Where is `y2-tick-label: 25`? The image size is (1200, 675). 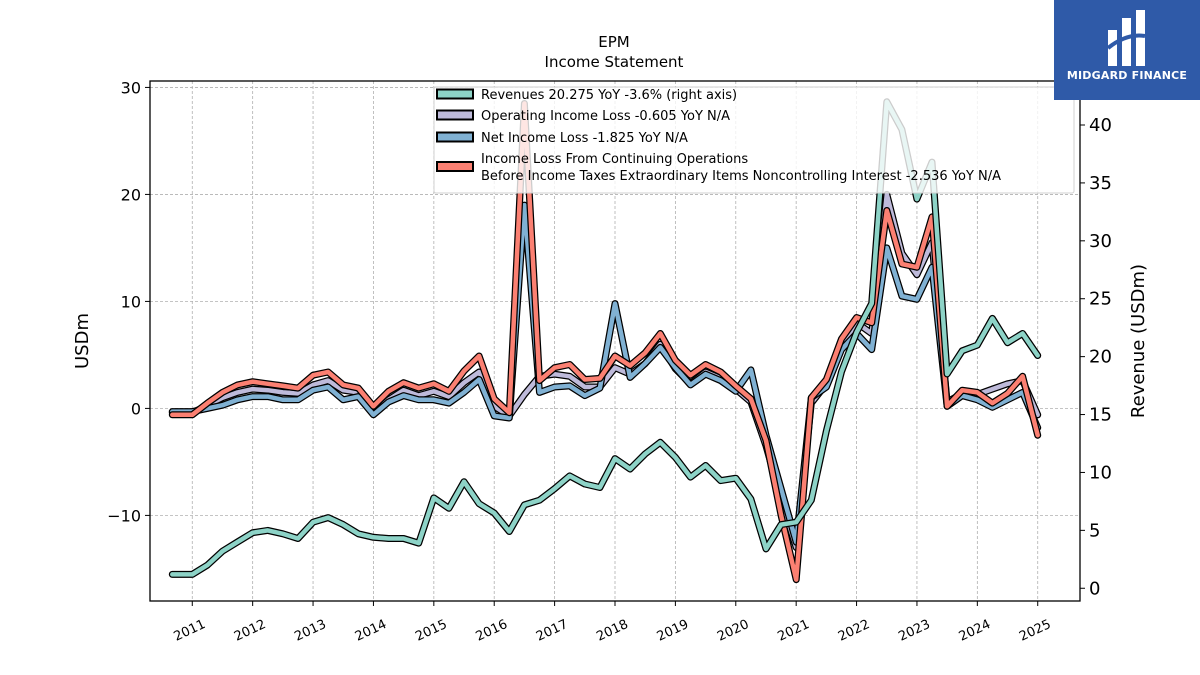
y2-tick-label: 25 is located at coordinates (1100, 299).